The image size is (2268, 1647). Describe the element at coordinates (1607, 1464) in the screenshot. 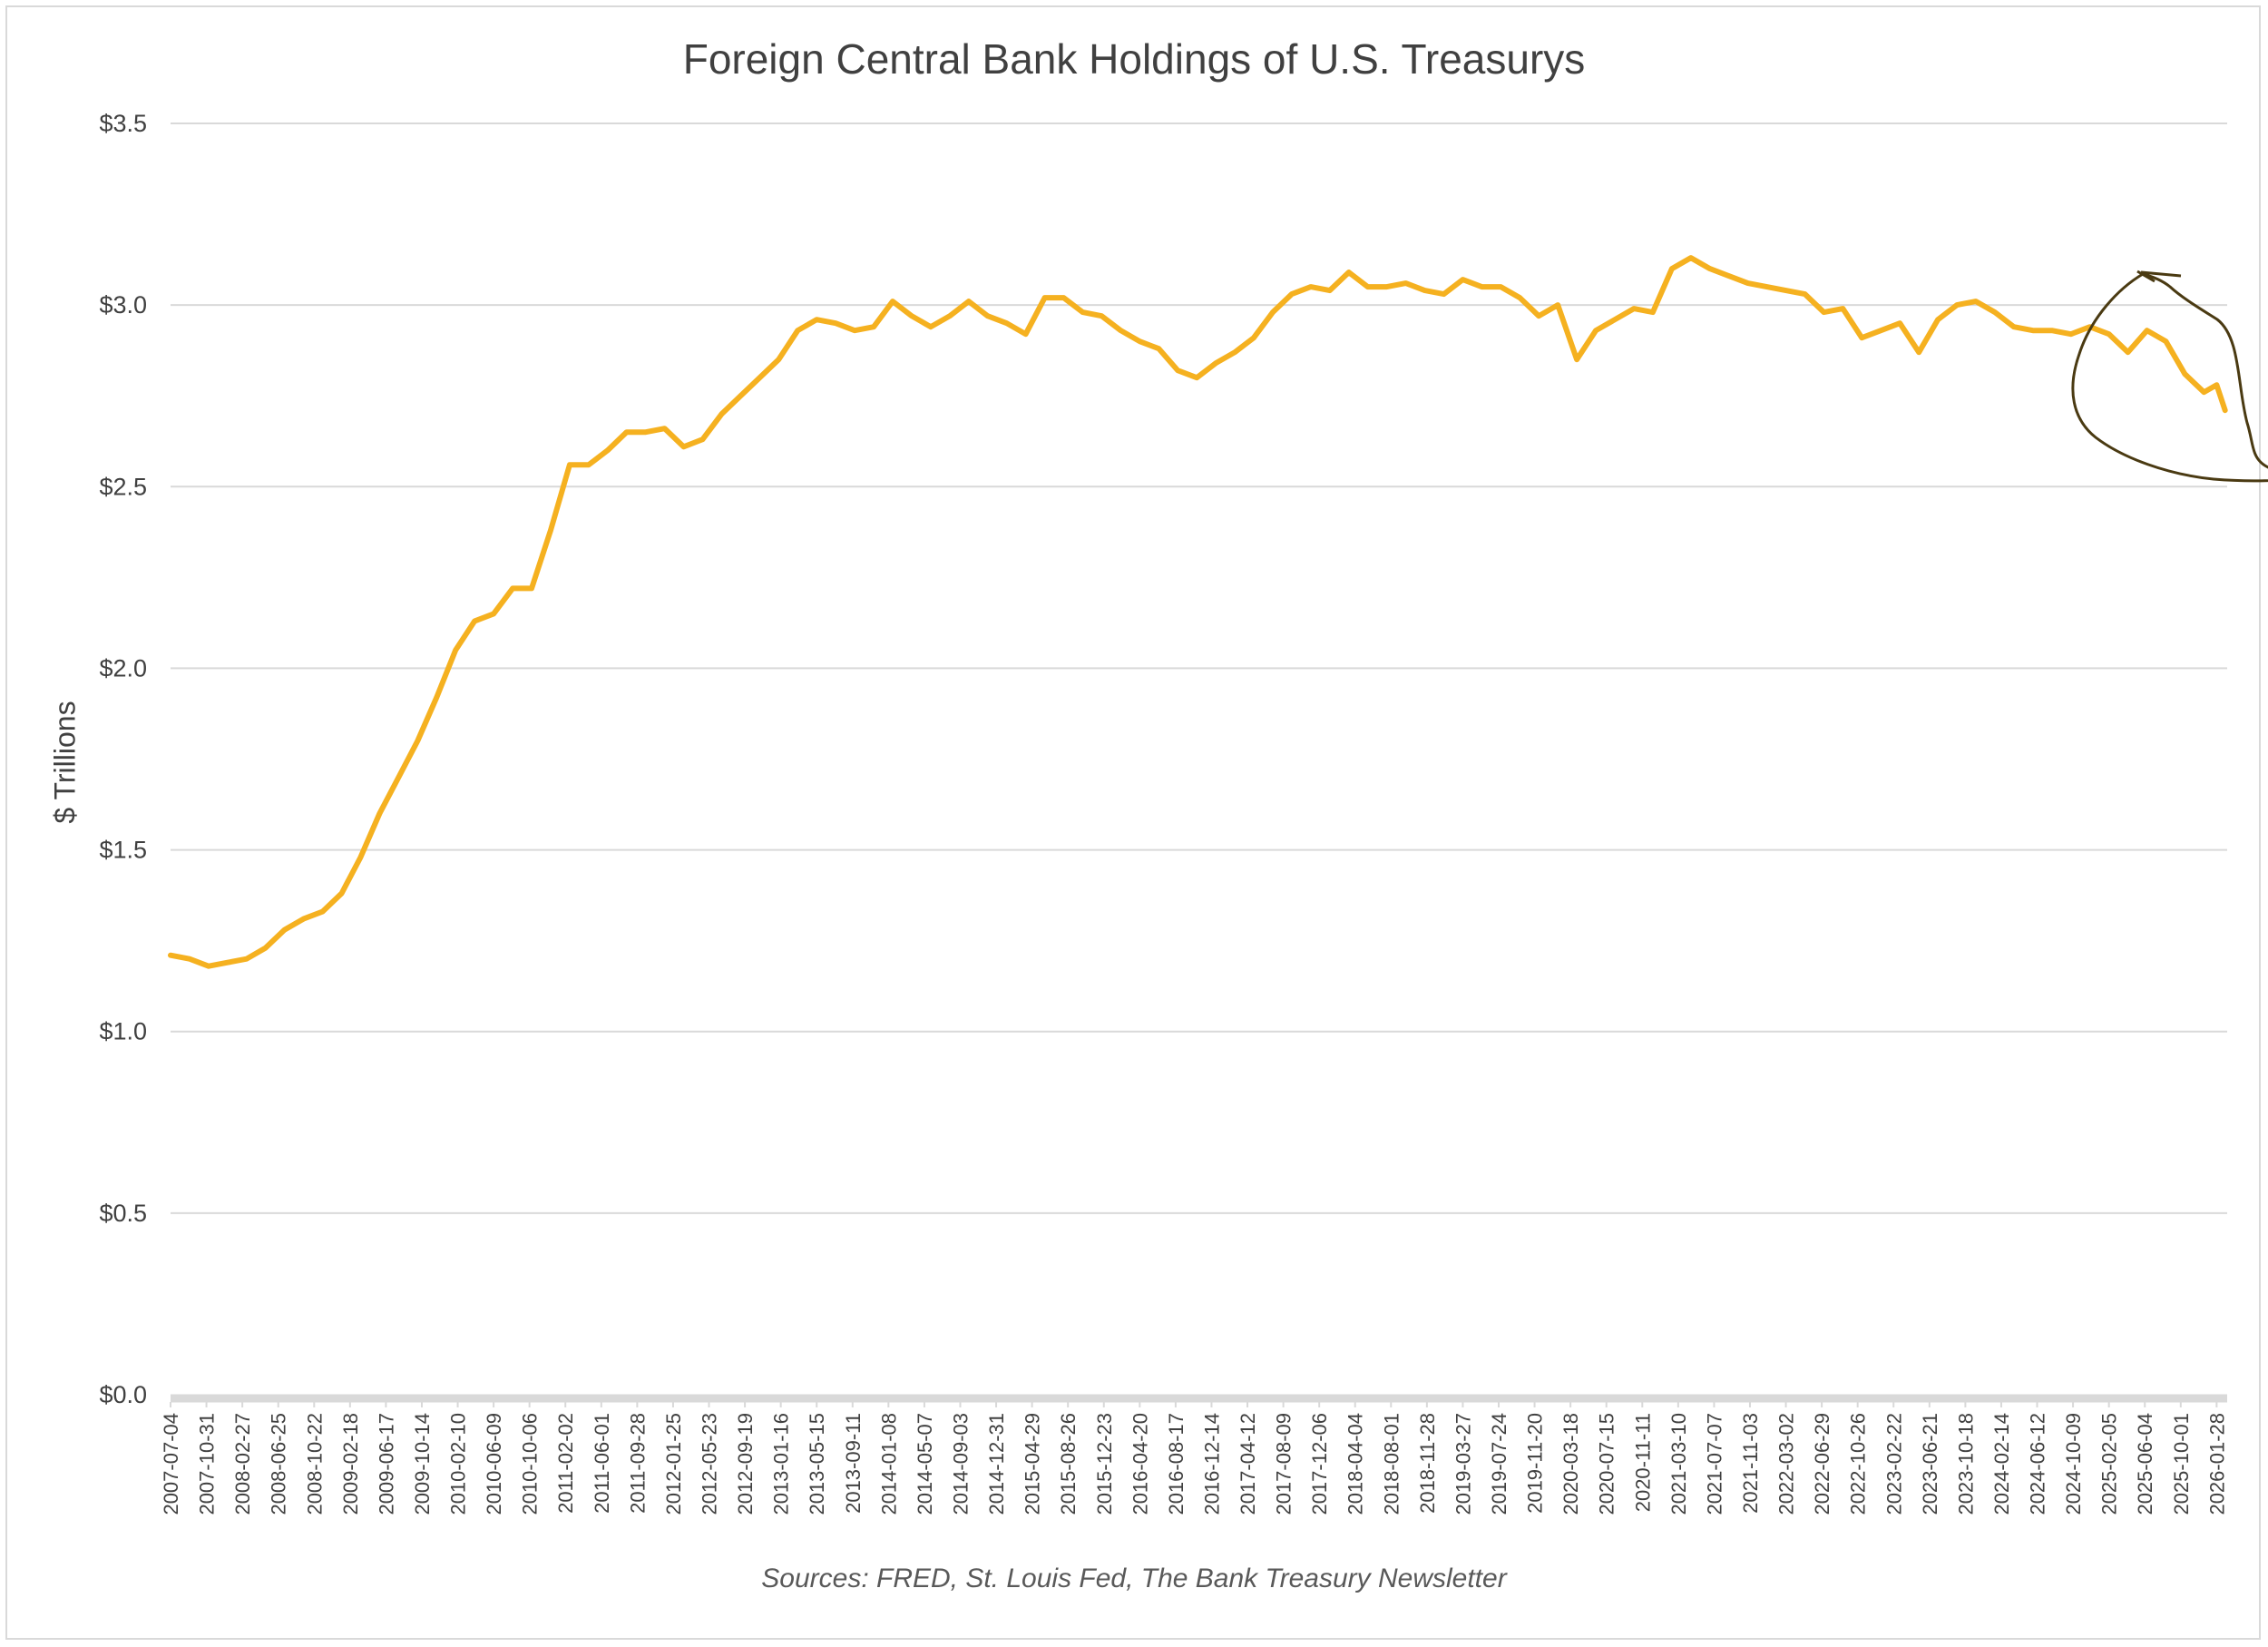

I see `x-tick-label: 2020-07-15` at that location.